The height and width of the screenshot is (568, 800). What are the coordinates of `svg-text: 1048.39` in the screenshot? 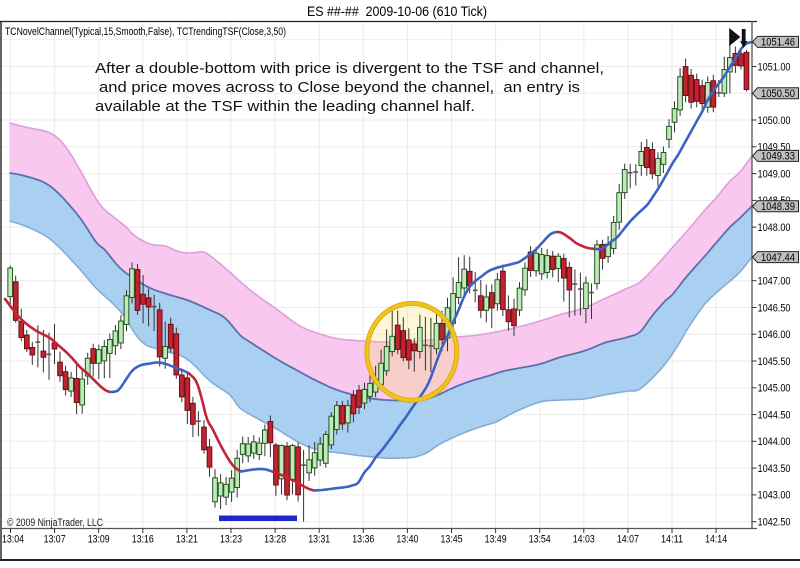 It's located at (778, 207).